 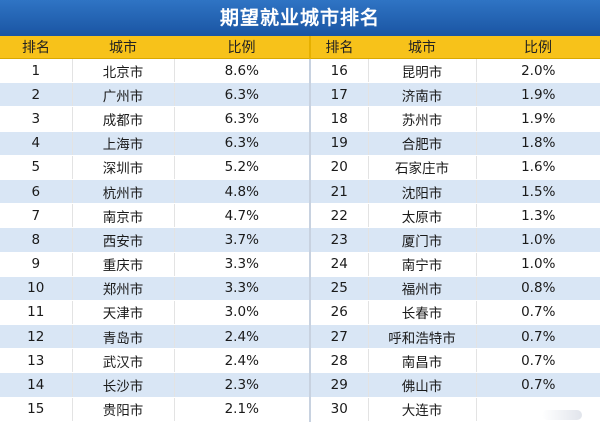 What do you see at coordinates (122, 361) in the screenshot?
I see `city-cell: 武汉市` at bounding box center [122, 361].